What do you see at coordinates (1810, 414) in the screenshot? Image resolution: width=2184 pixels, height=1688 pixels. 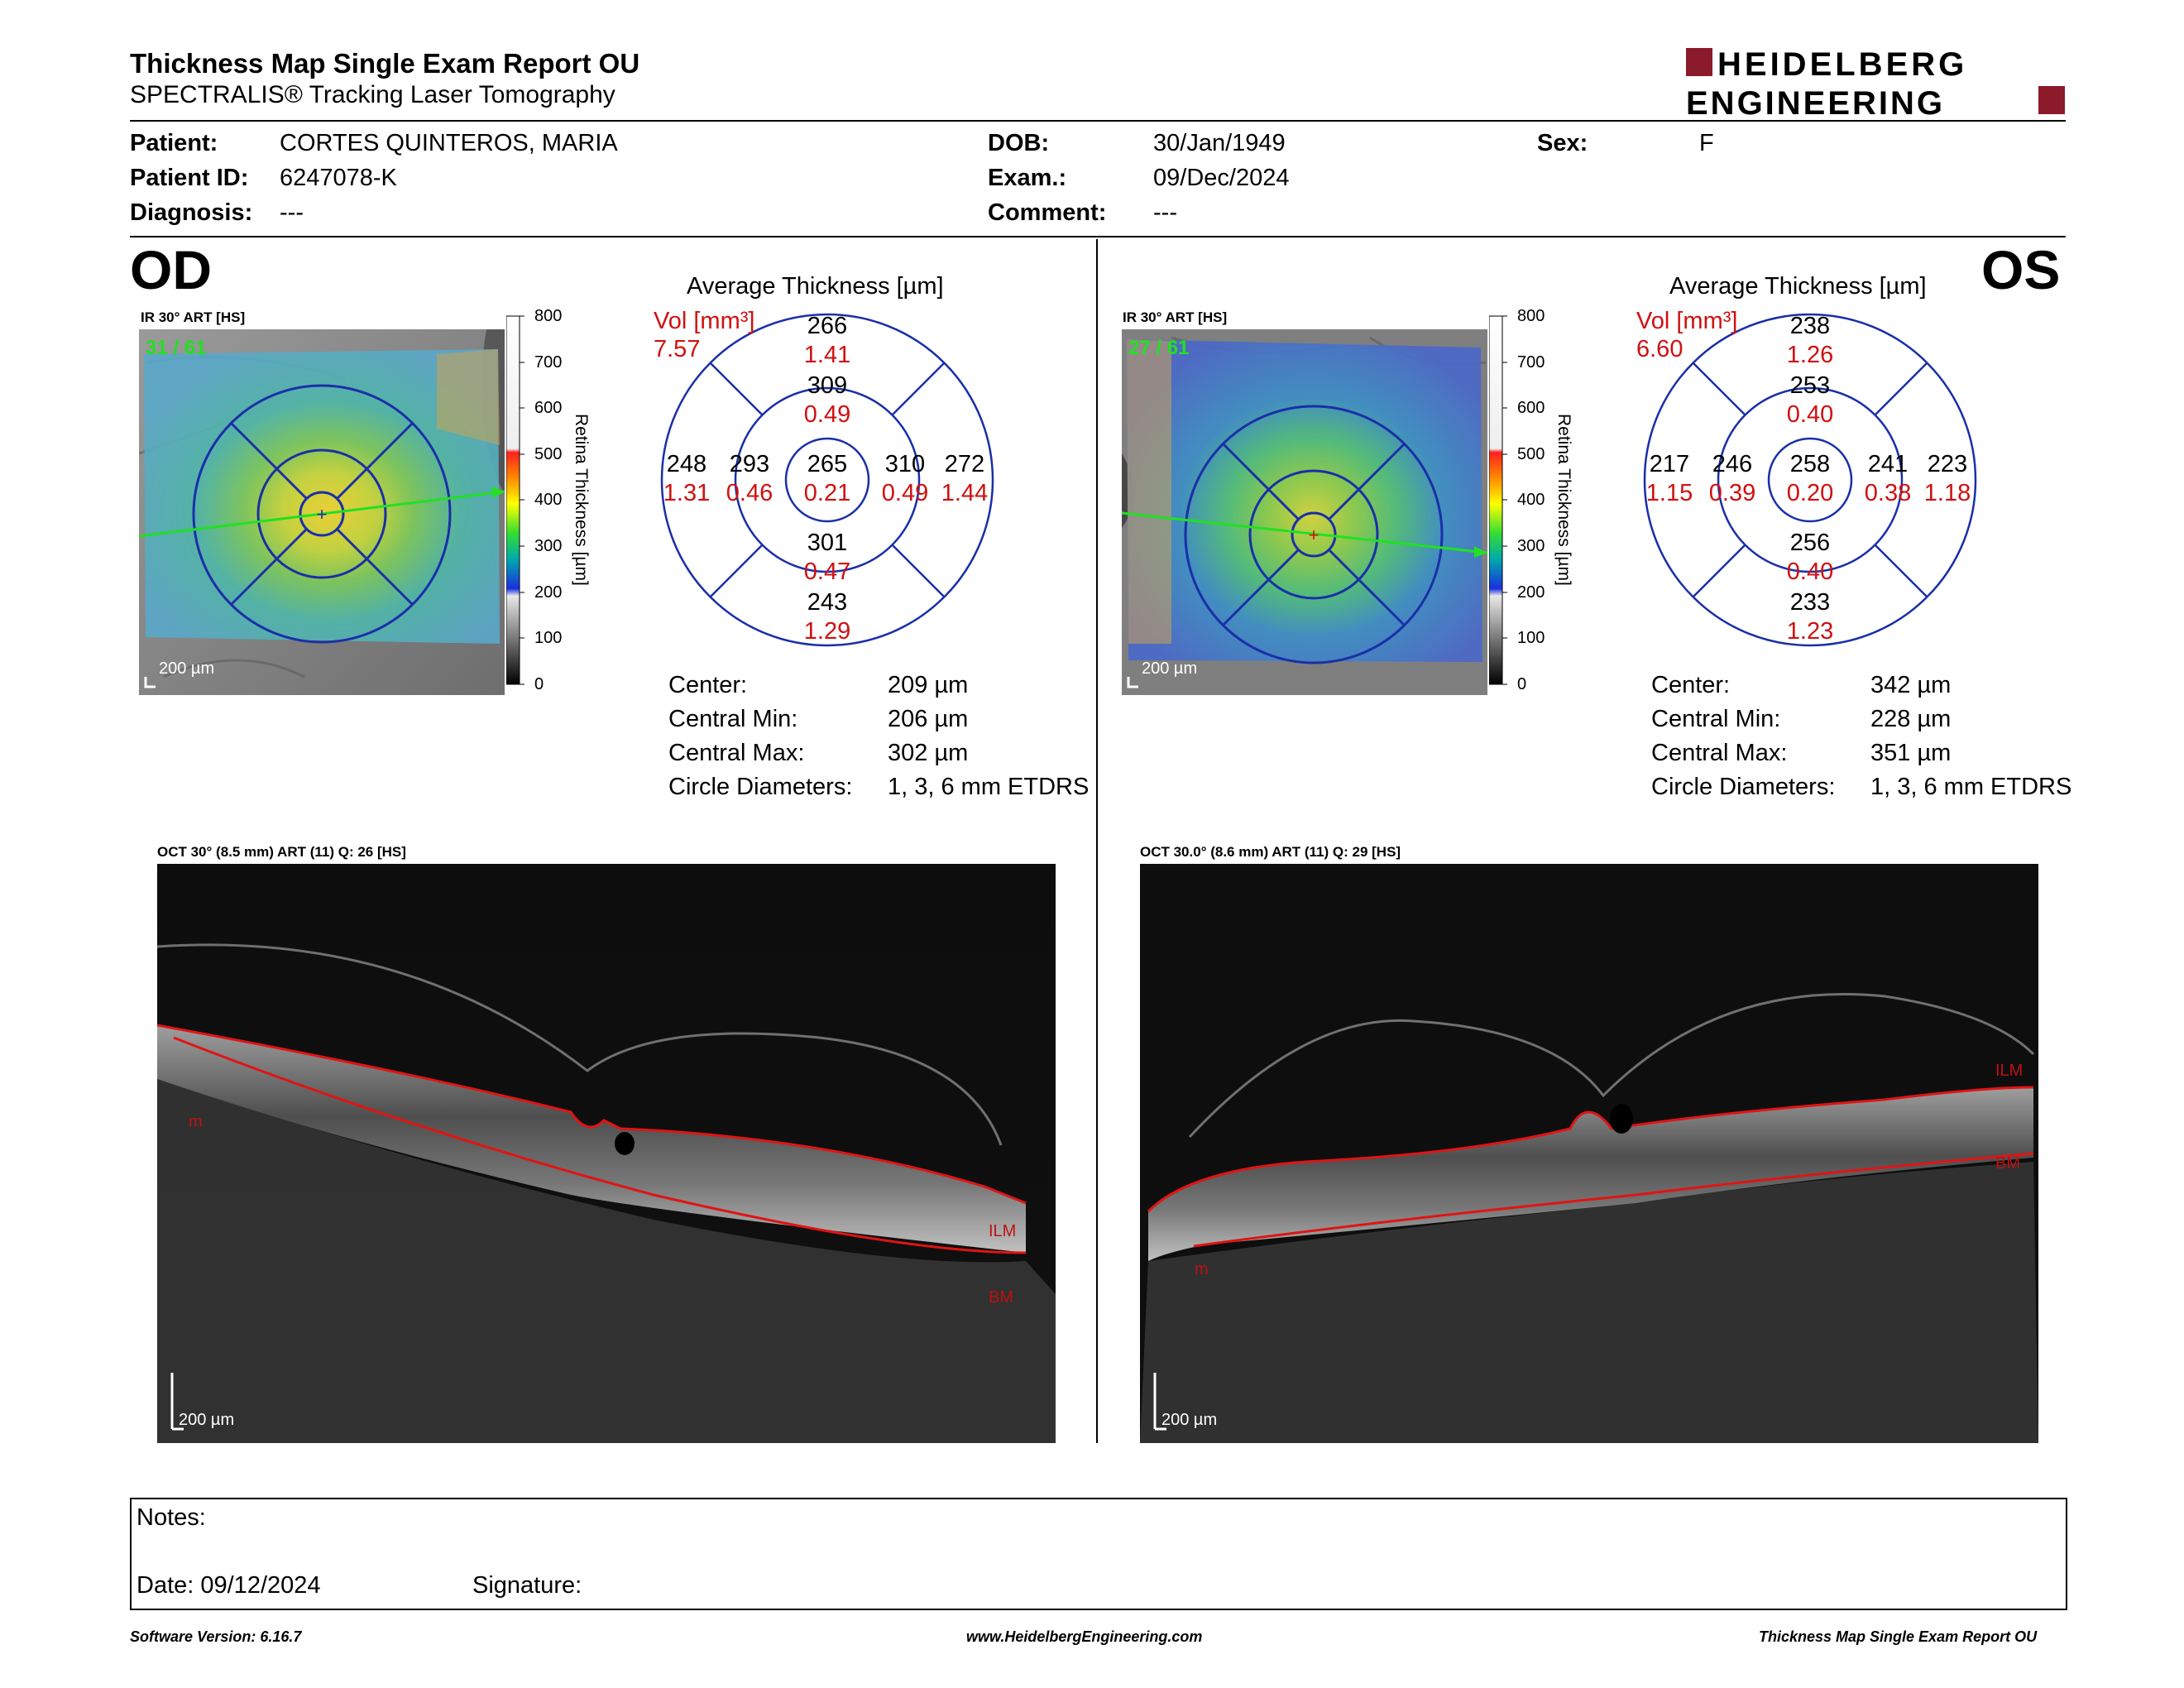 I see `os-inner-superior-vol: 0.40` at bounding box center [1810, 414].